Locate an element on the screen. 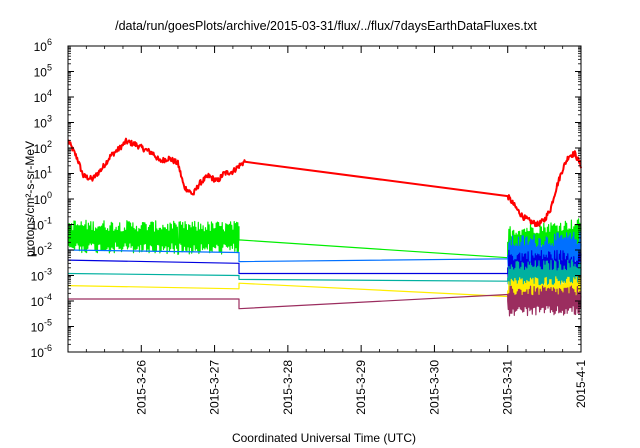 This screenshot has width=640, height=448. x-tick-label: 2015-3-30 is located at coordinates (434, 387).